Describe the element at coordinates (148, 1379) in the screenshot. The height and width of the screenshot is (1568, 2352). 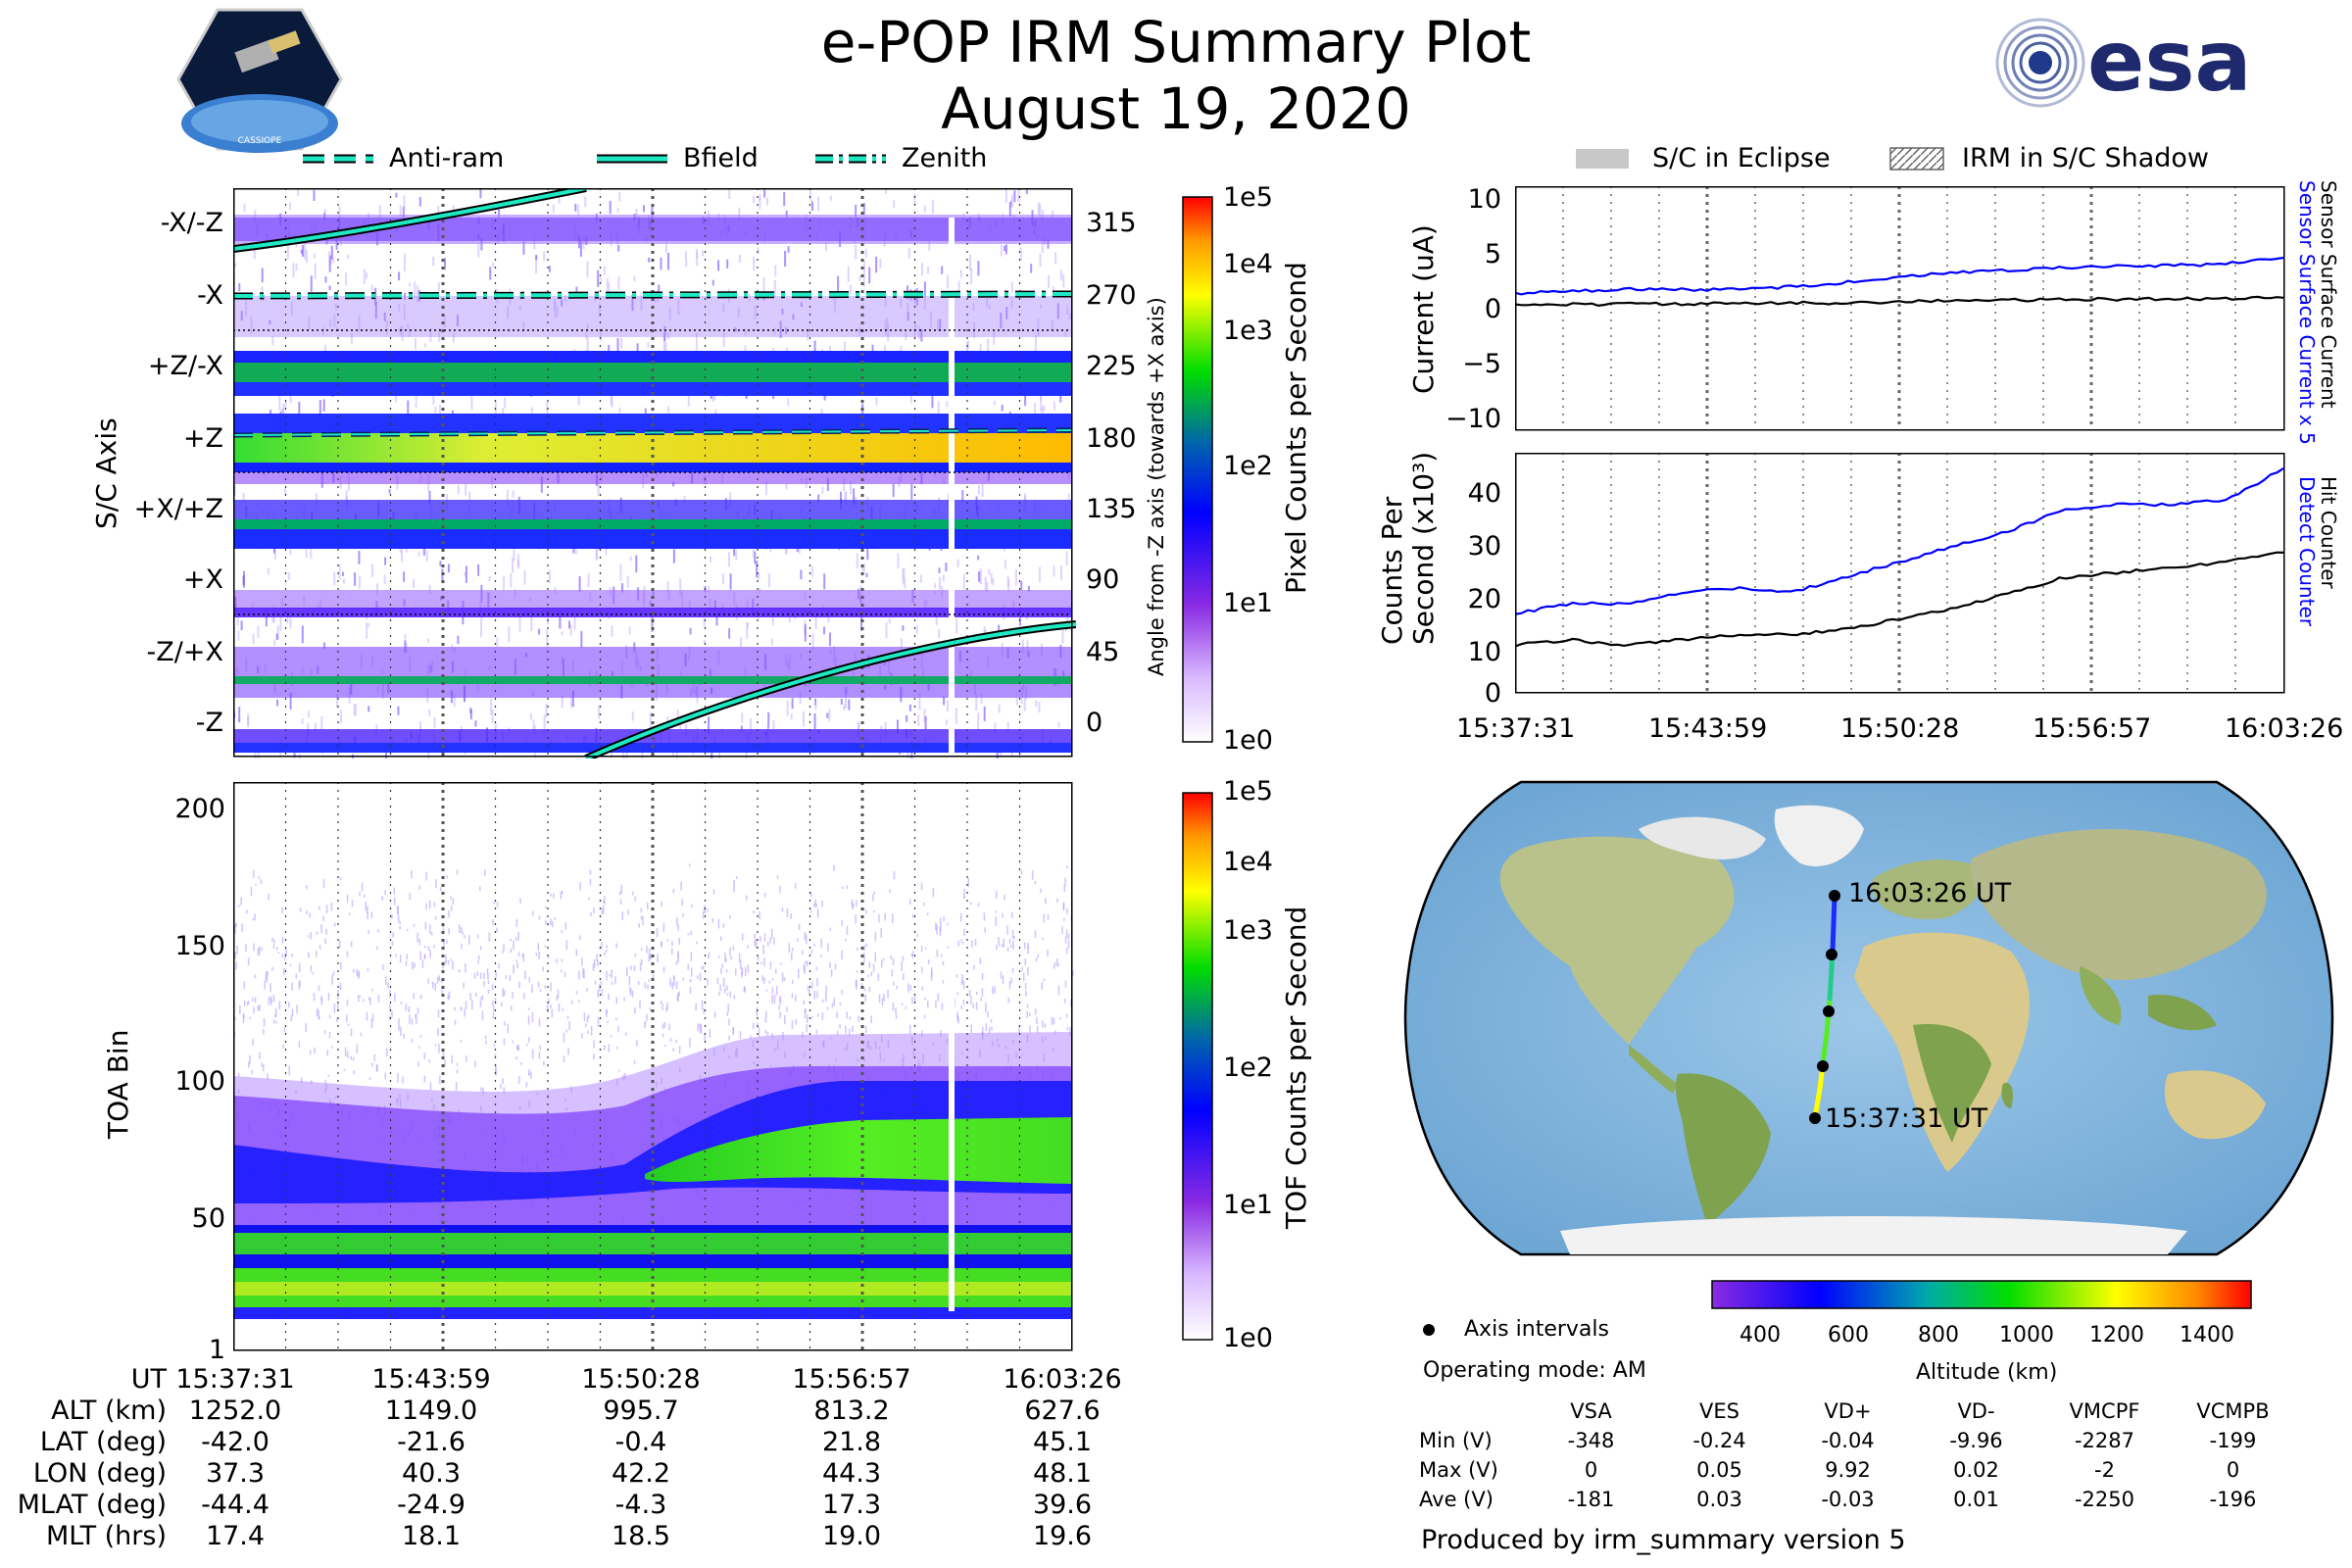
I see `ephemeris-row-label: UT` at that location.